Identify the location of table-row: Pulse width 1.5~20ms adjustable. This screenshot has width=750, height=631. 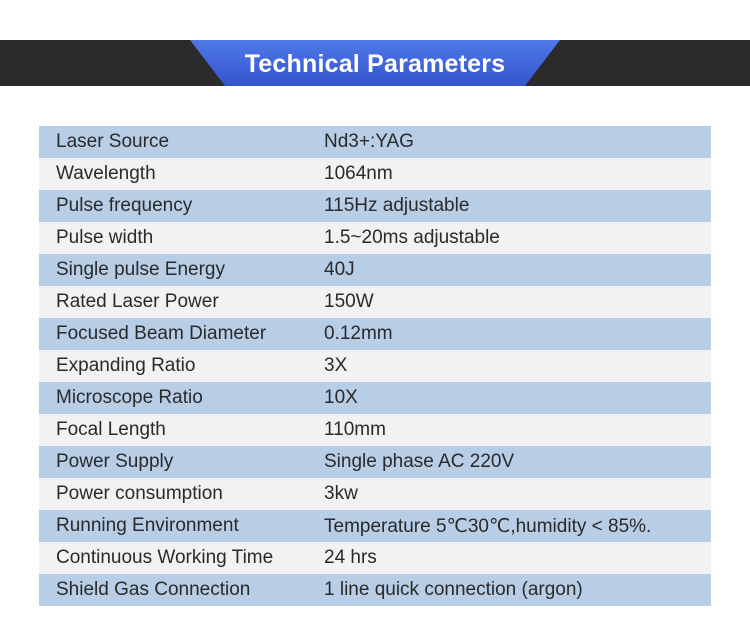
(375, 238).